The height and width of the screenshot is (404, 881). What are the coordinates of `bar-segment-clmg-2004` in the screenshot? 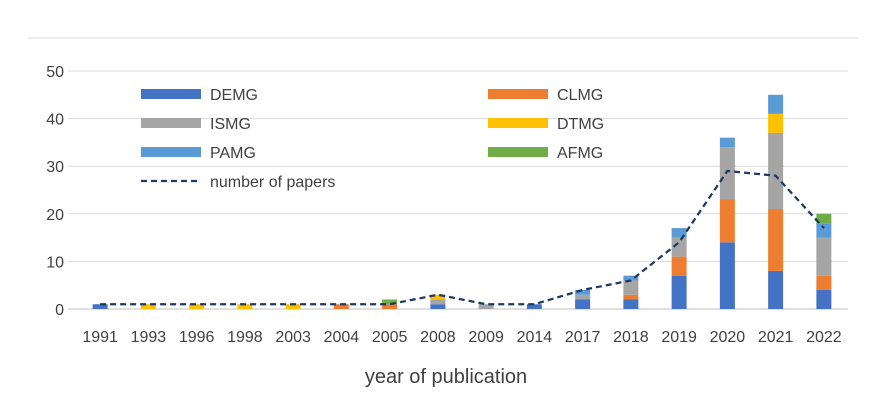 It's located at (341, 306).